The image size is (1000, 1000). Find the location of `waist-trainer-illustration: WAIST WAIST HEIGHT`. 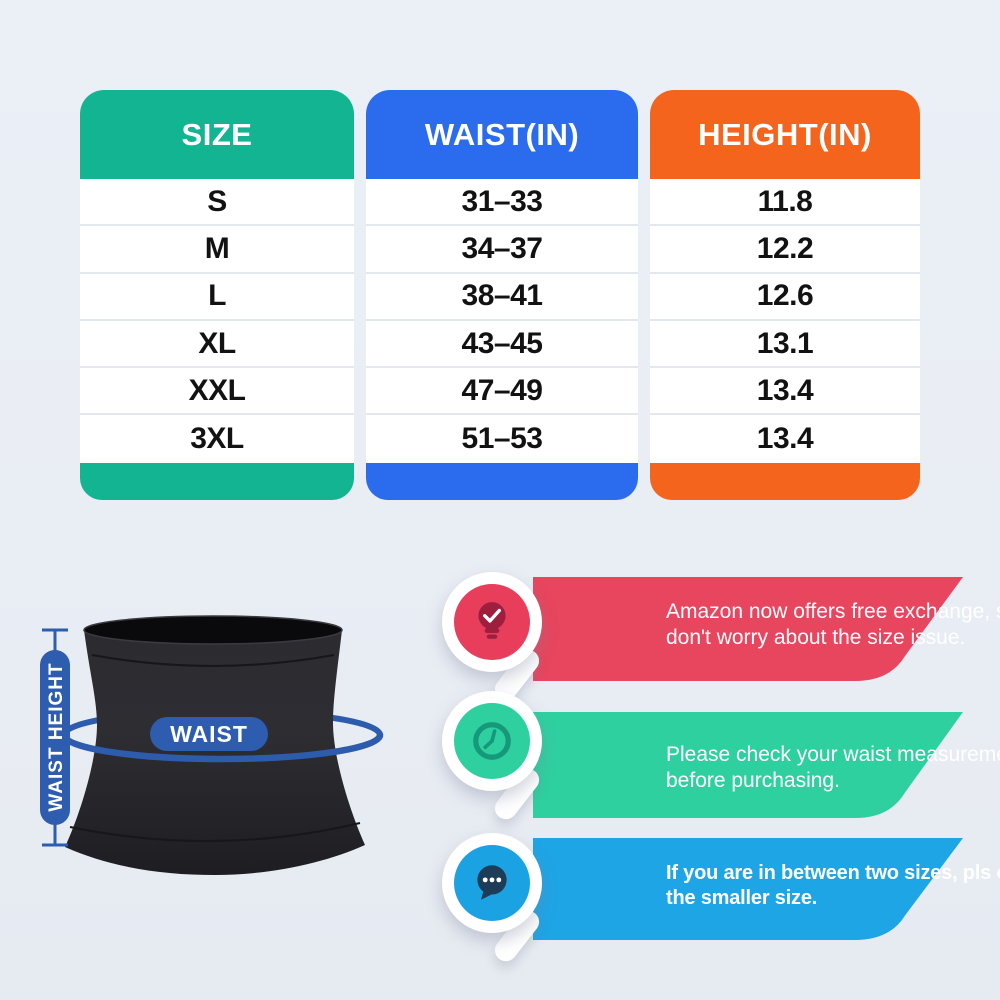

waist-trainer-illustration: WAIST WAIST HEIGHT is located at coordinates (230, 745).